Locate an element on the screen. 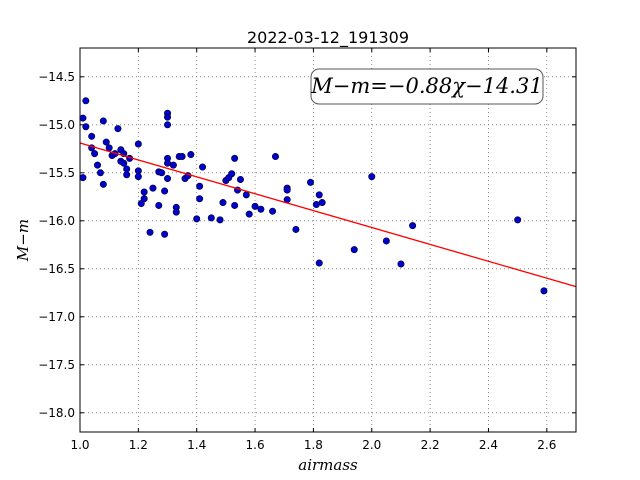 The height and width of the screenshot is (480, 640). x-axis-label: airmass is located at coordinates (328, 465).